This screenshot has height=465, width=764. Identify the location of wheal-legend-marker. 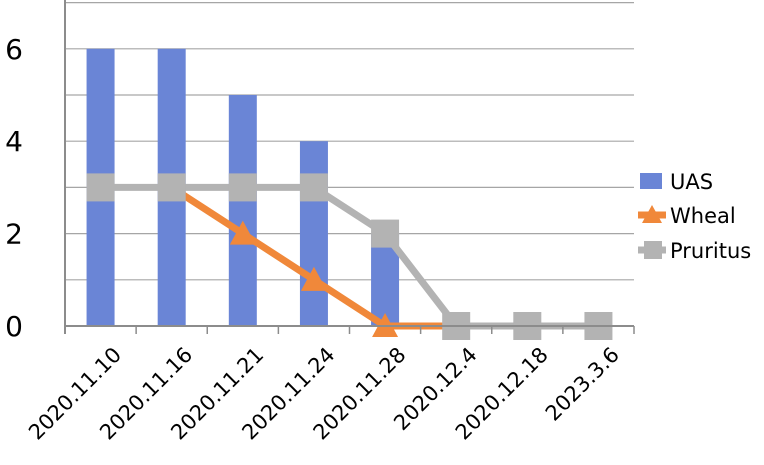
(652, 214).